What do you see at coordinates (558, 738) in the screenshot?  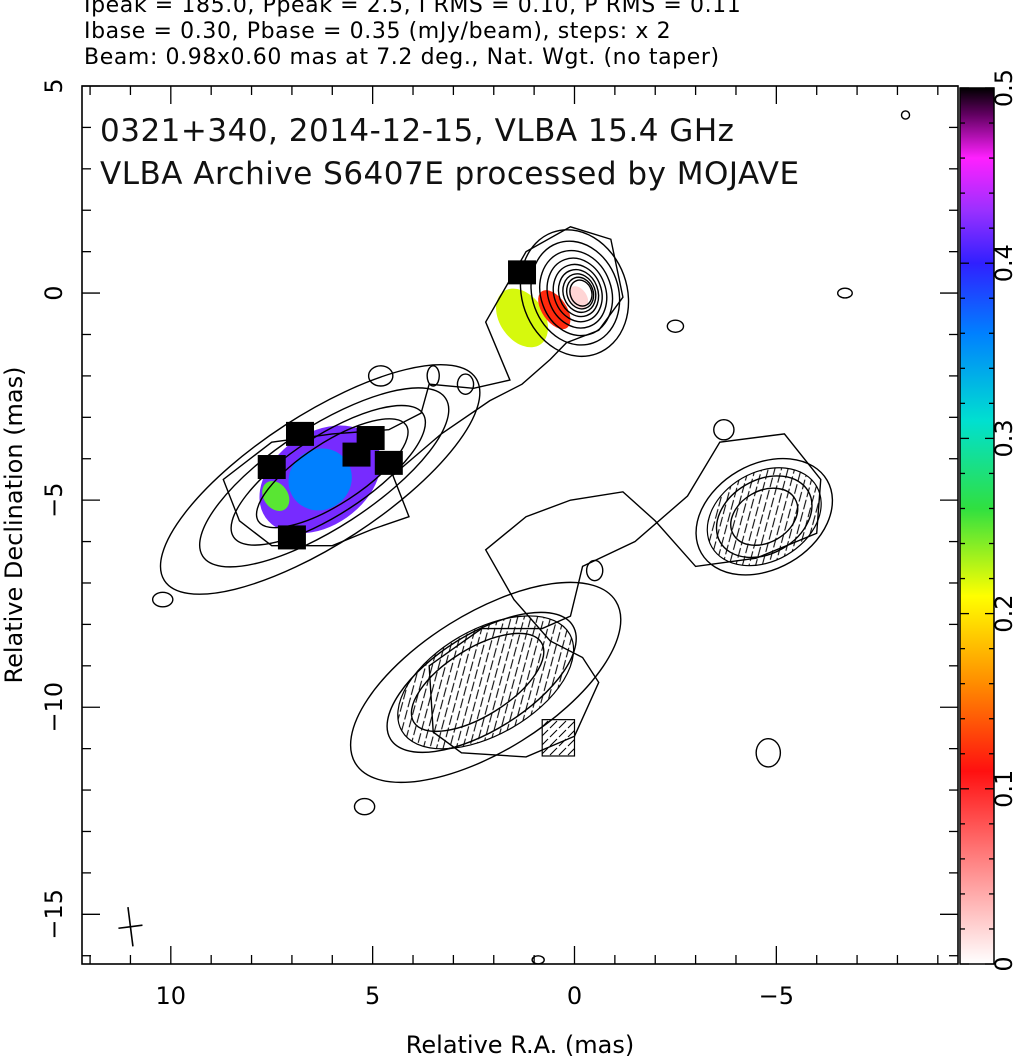 I see `hatch-region-small` at bounding box center [558, 738].